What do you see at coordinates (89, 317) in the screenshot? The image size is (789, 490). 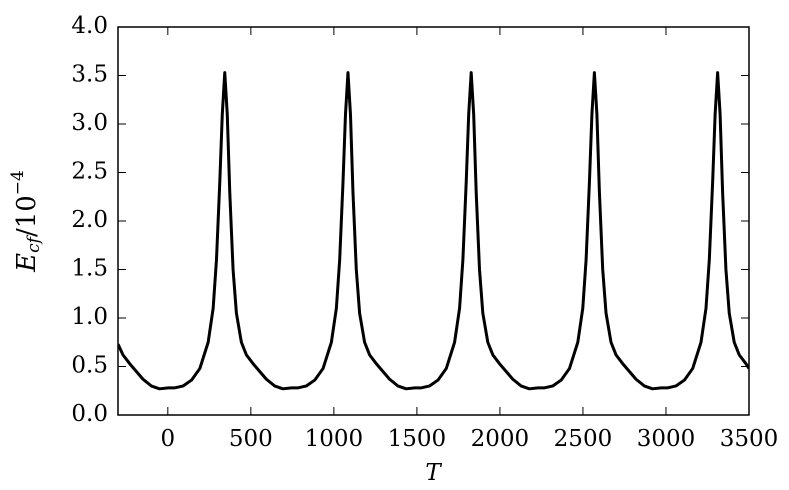 I see `y-tick-label: 1.0` at bounding box center [89, 317].